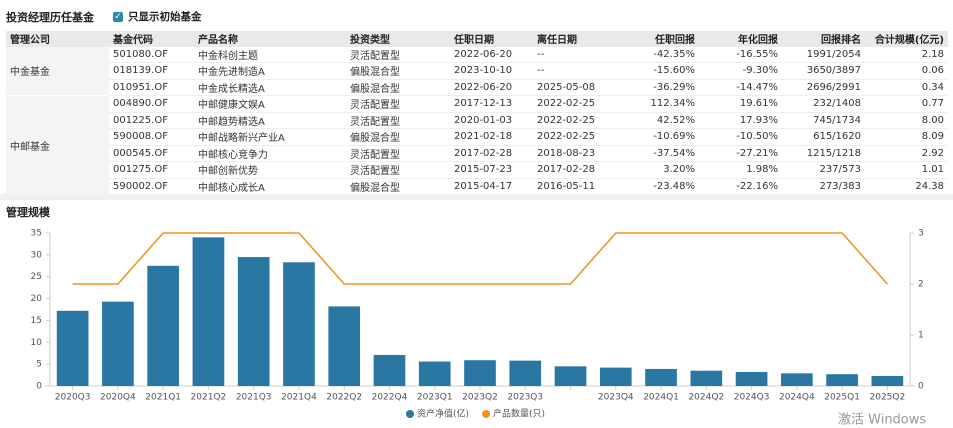  I want to click on table-cell: 19.61%, so click(740, 104).